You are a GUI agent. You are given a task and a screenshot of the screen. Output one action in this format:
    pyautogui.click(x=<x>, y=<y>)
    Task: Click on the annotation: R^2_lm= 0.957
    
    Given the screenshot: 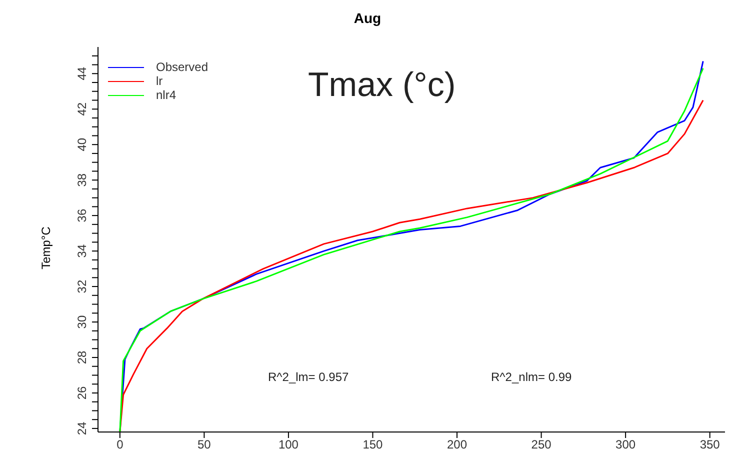 What is the action you would take?
    pyautogui.click(x=308, y=377)
    